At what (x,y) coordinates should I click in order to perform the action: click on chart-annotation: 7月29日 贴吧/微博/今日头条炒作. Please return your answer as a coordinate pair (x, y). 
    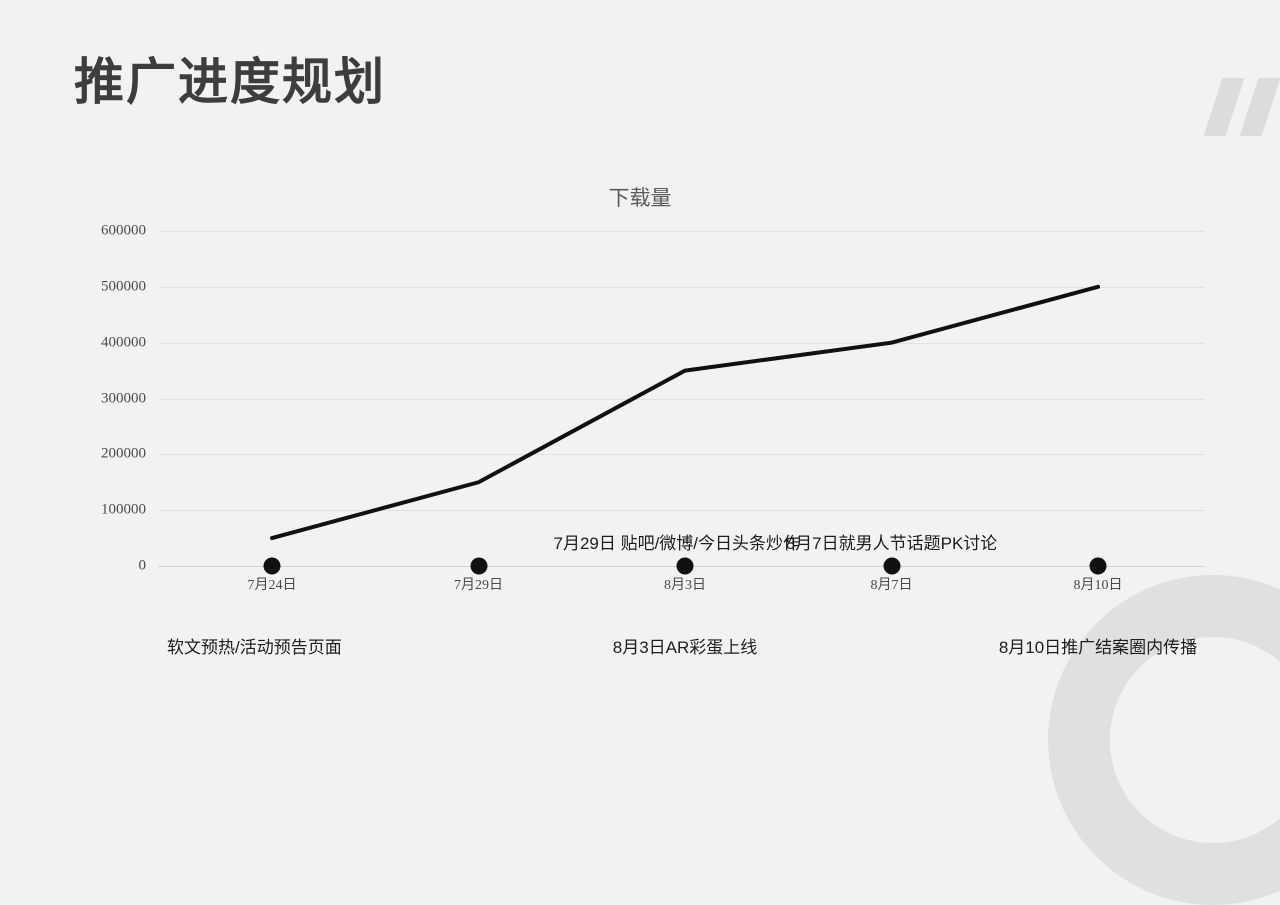
    Looking at the image, I should click on (677, 543).